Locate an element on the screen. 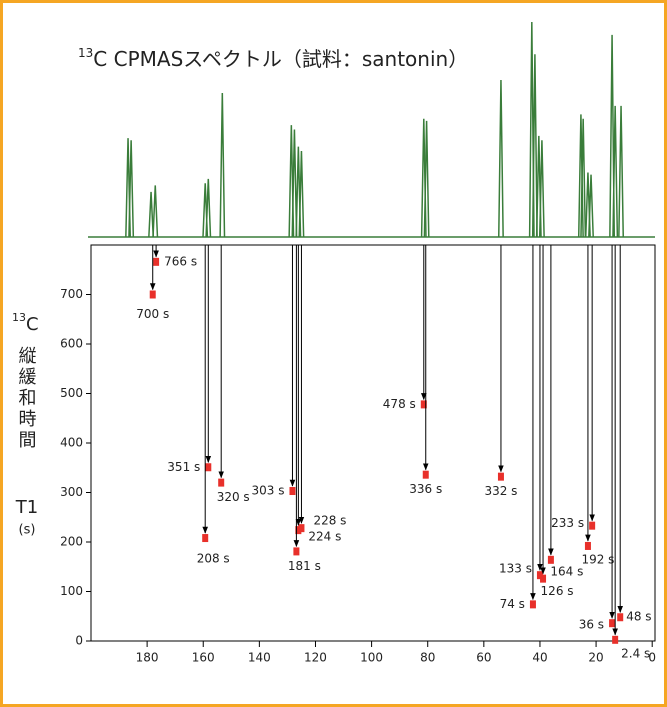 This screenshot has width=667, height=707. value-label: 224 s is located at coordinates (324, 537).